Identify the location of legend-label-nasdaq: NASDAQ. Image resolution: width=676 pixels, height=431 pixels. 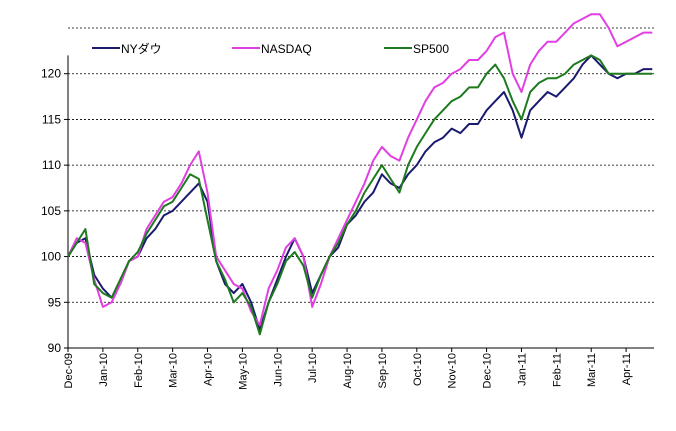
(286, 49).